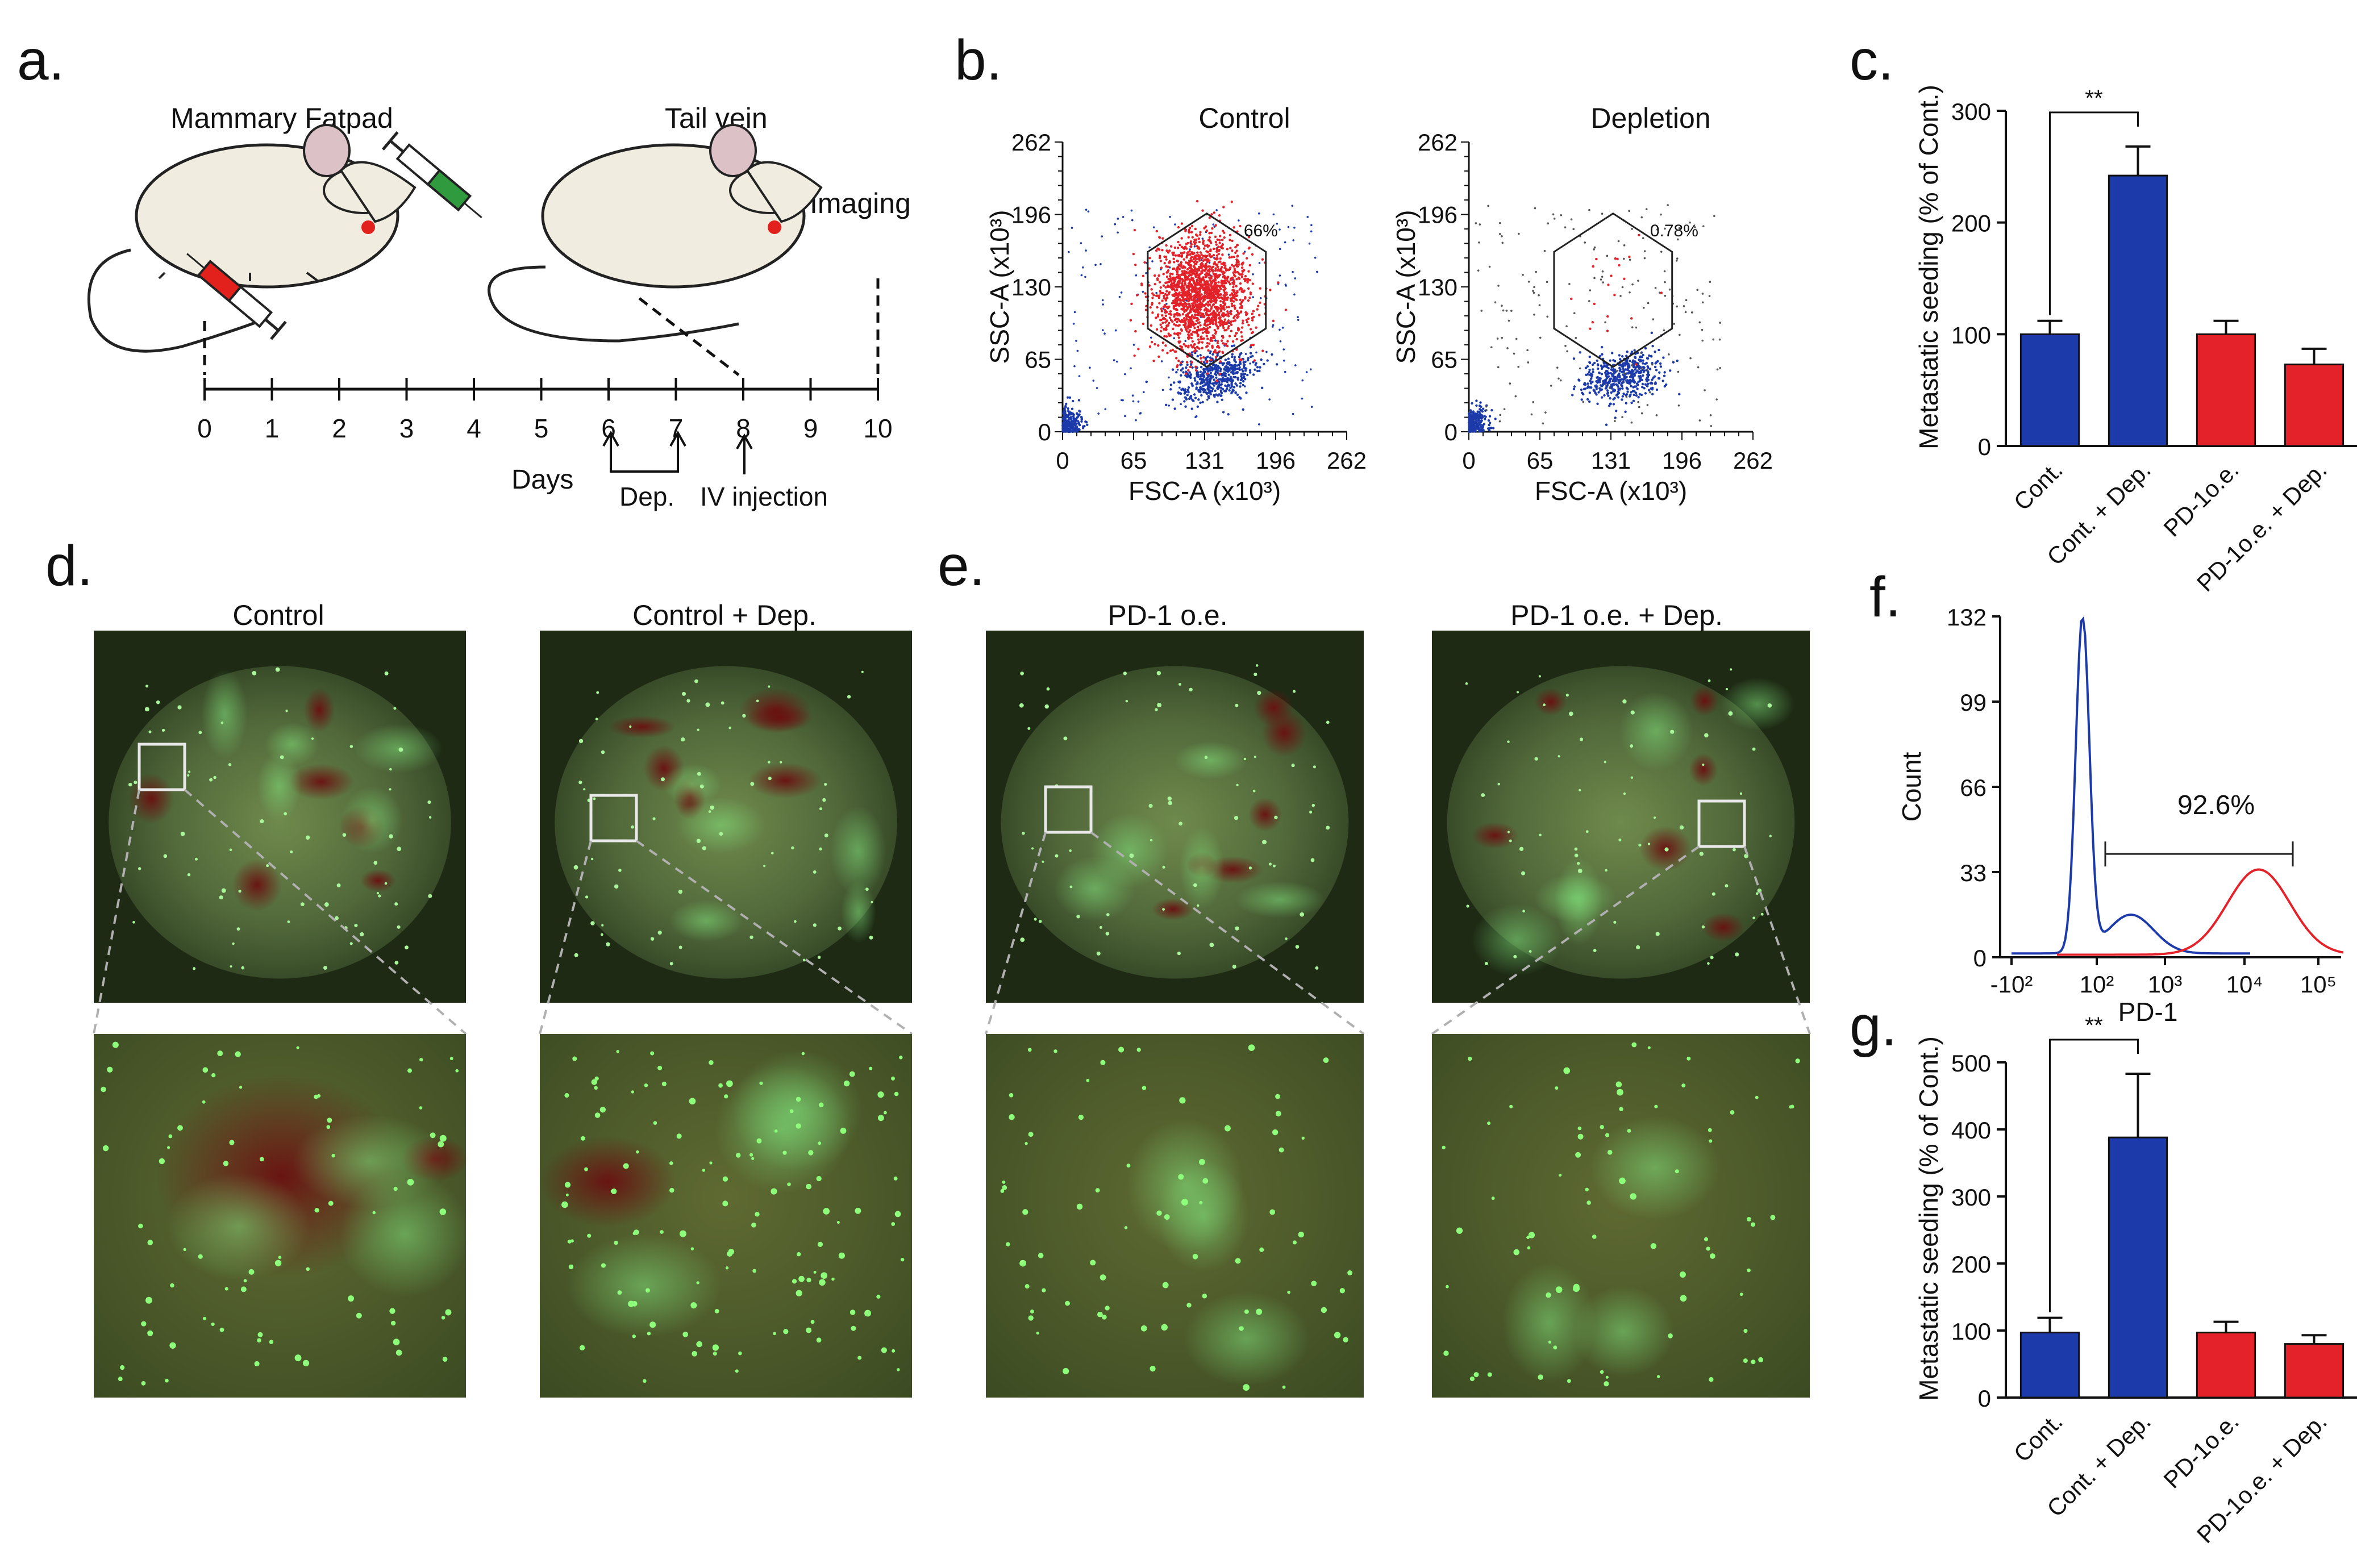  What do you see at coordinates (1062, 460) in the screenshot?
I see `x-tick-label: 0` at bounding box center [1062, 460].